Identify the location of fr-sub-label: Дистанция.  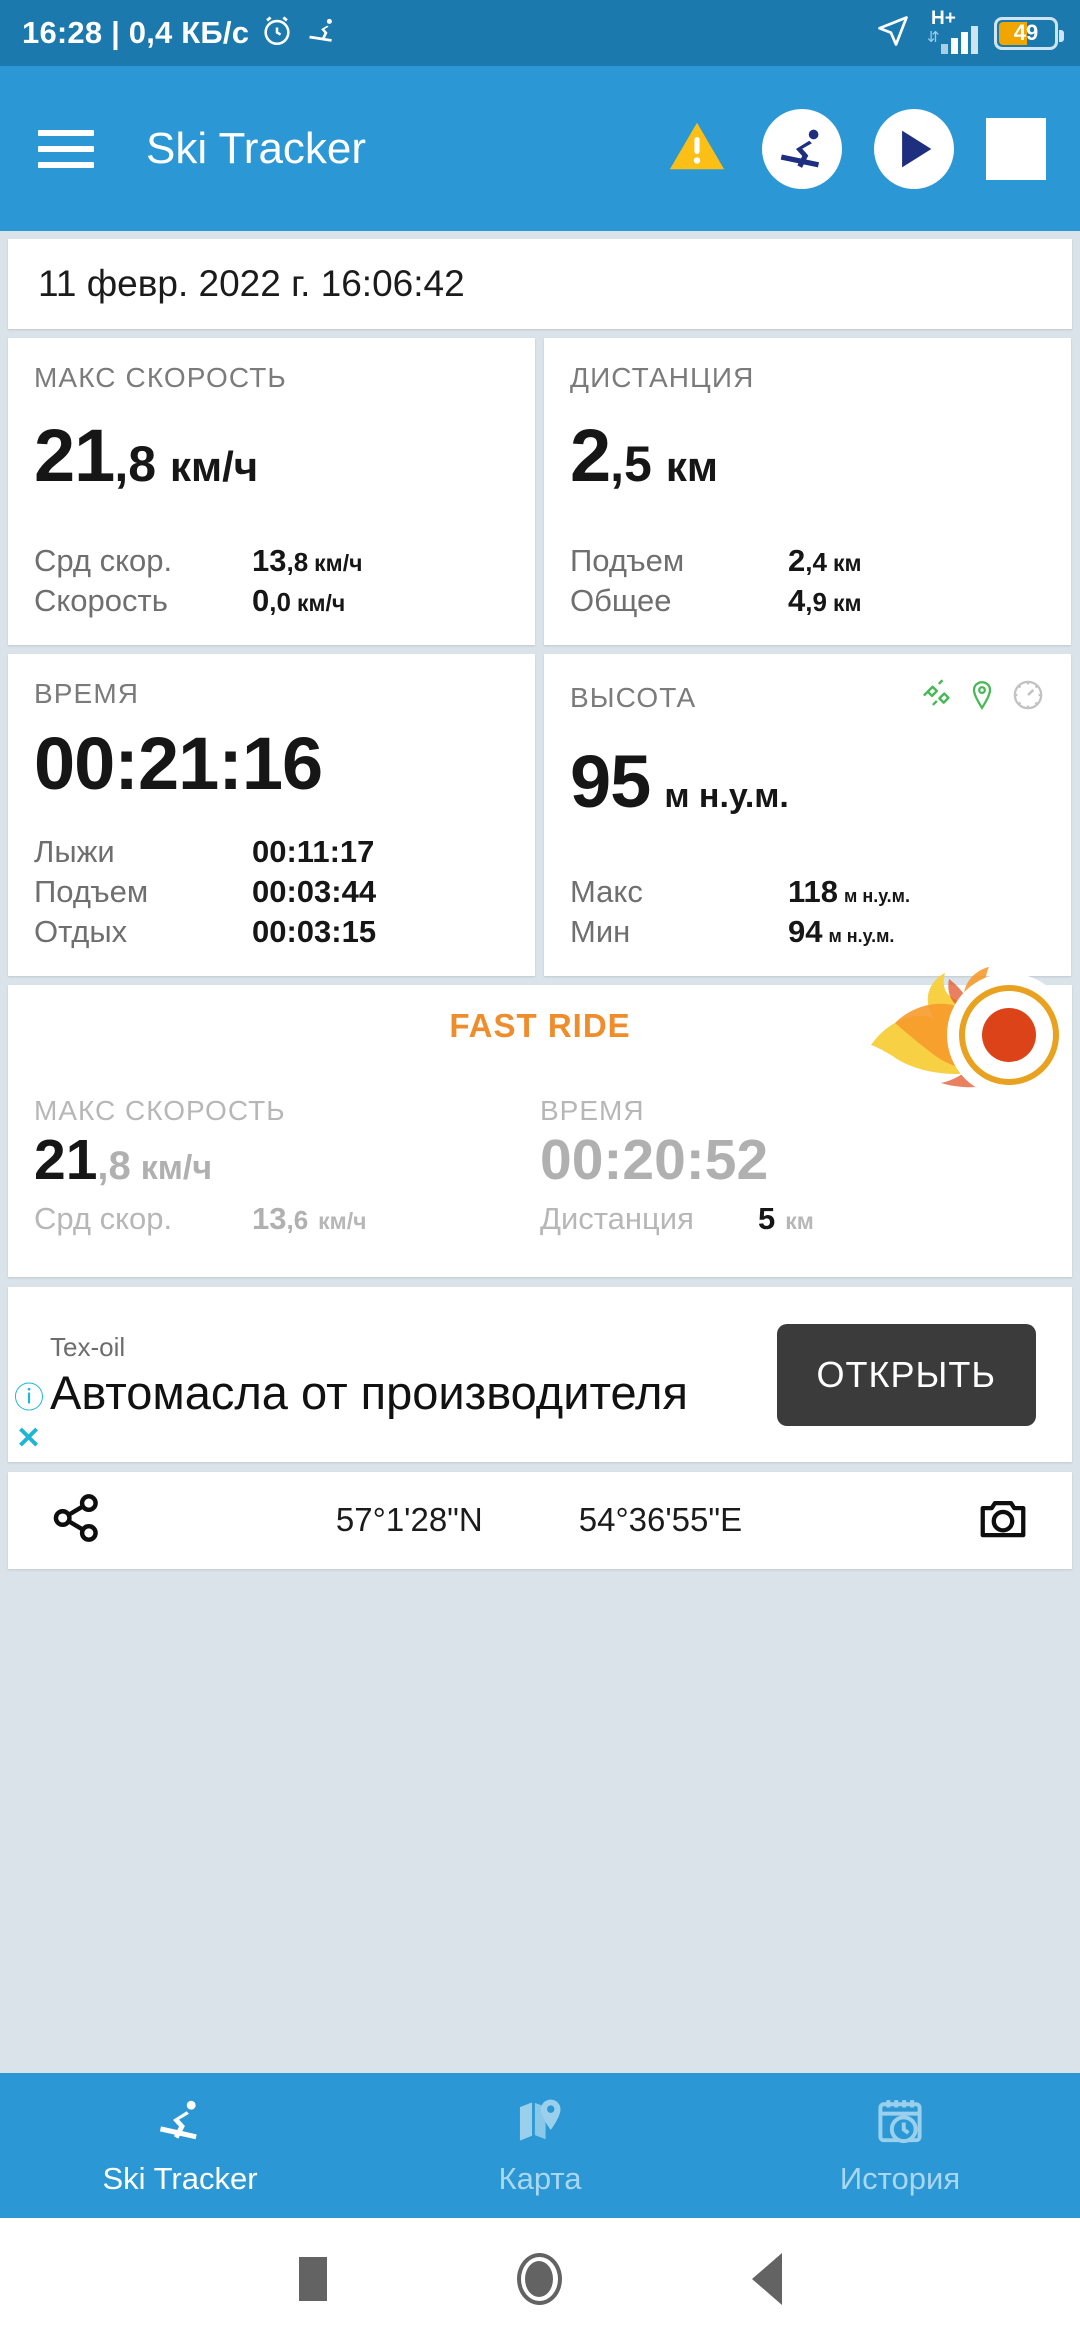
(617, 1218).